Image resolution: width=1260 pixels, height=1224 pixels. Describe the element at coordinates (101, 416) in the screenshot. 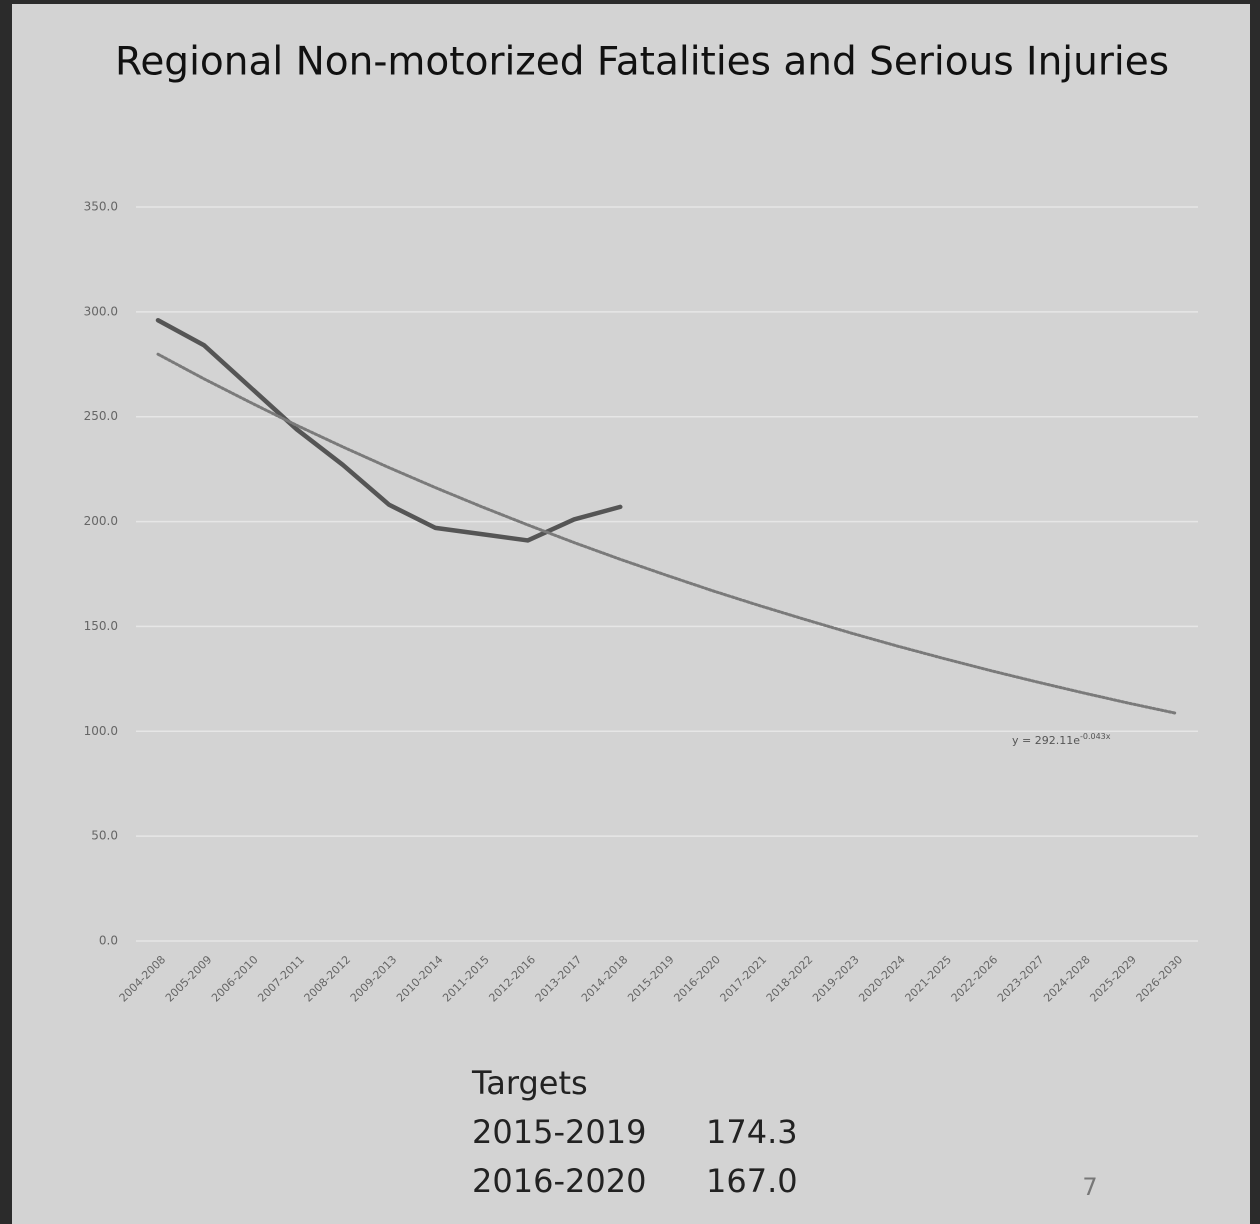

I see `y-tick-label: 250.0` at that location.